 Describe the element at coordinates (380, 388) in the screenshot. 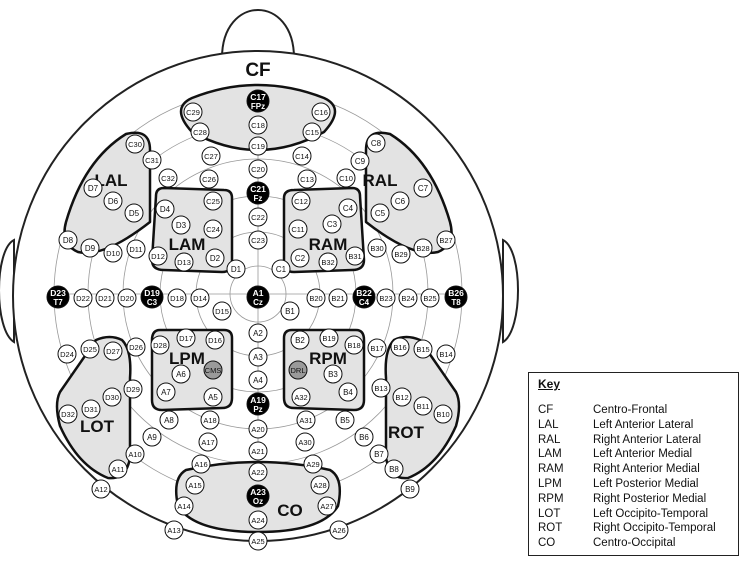

I see `electrode-label: B13` at that location.